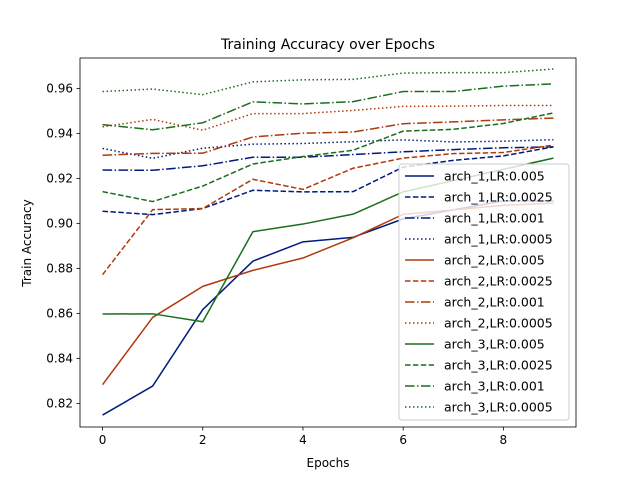 The image size is (640, 480). I want to click on legend-entry: arch_3,LR:0.001, so click(494, 386).